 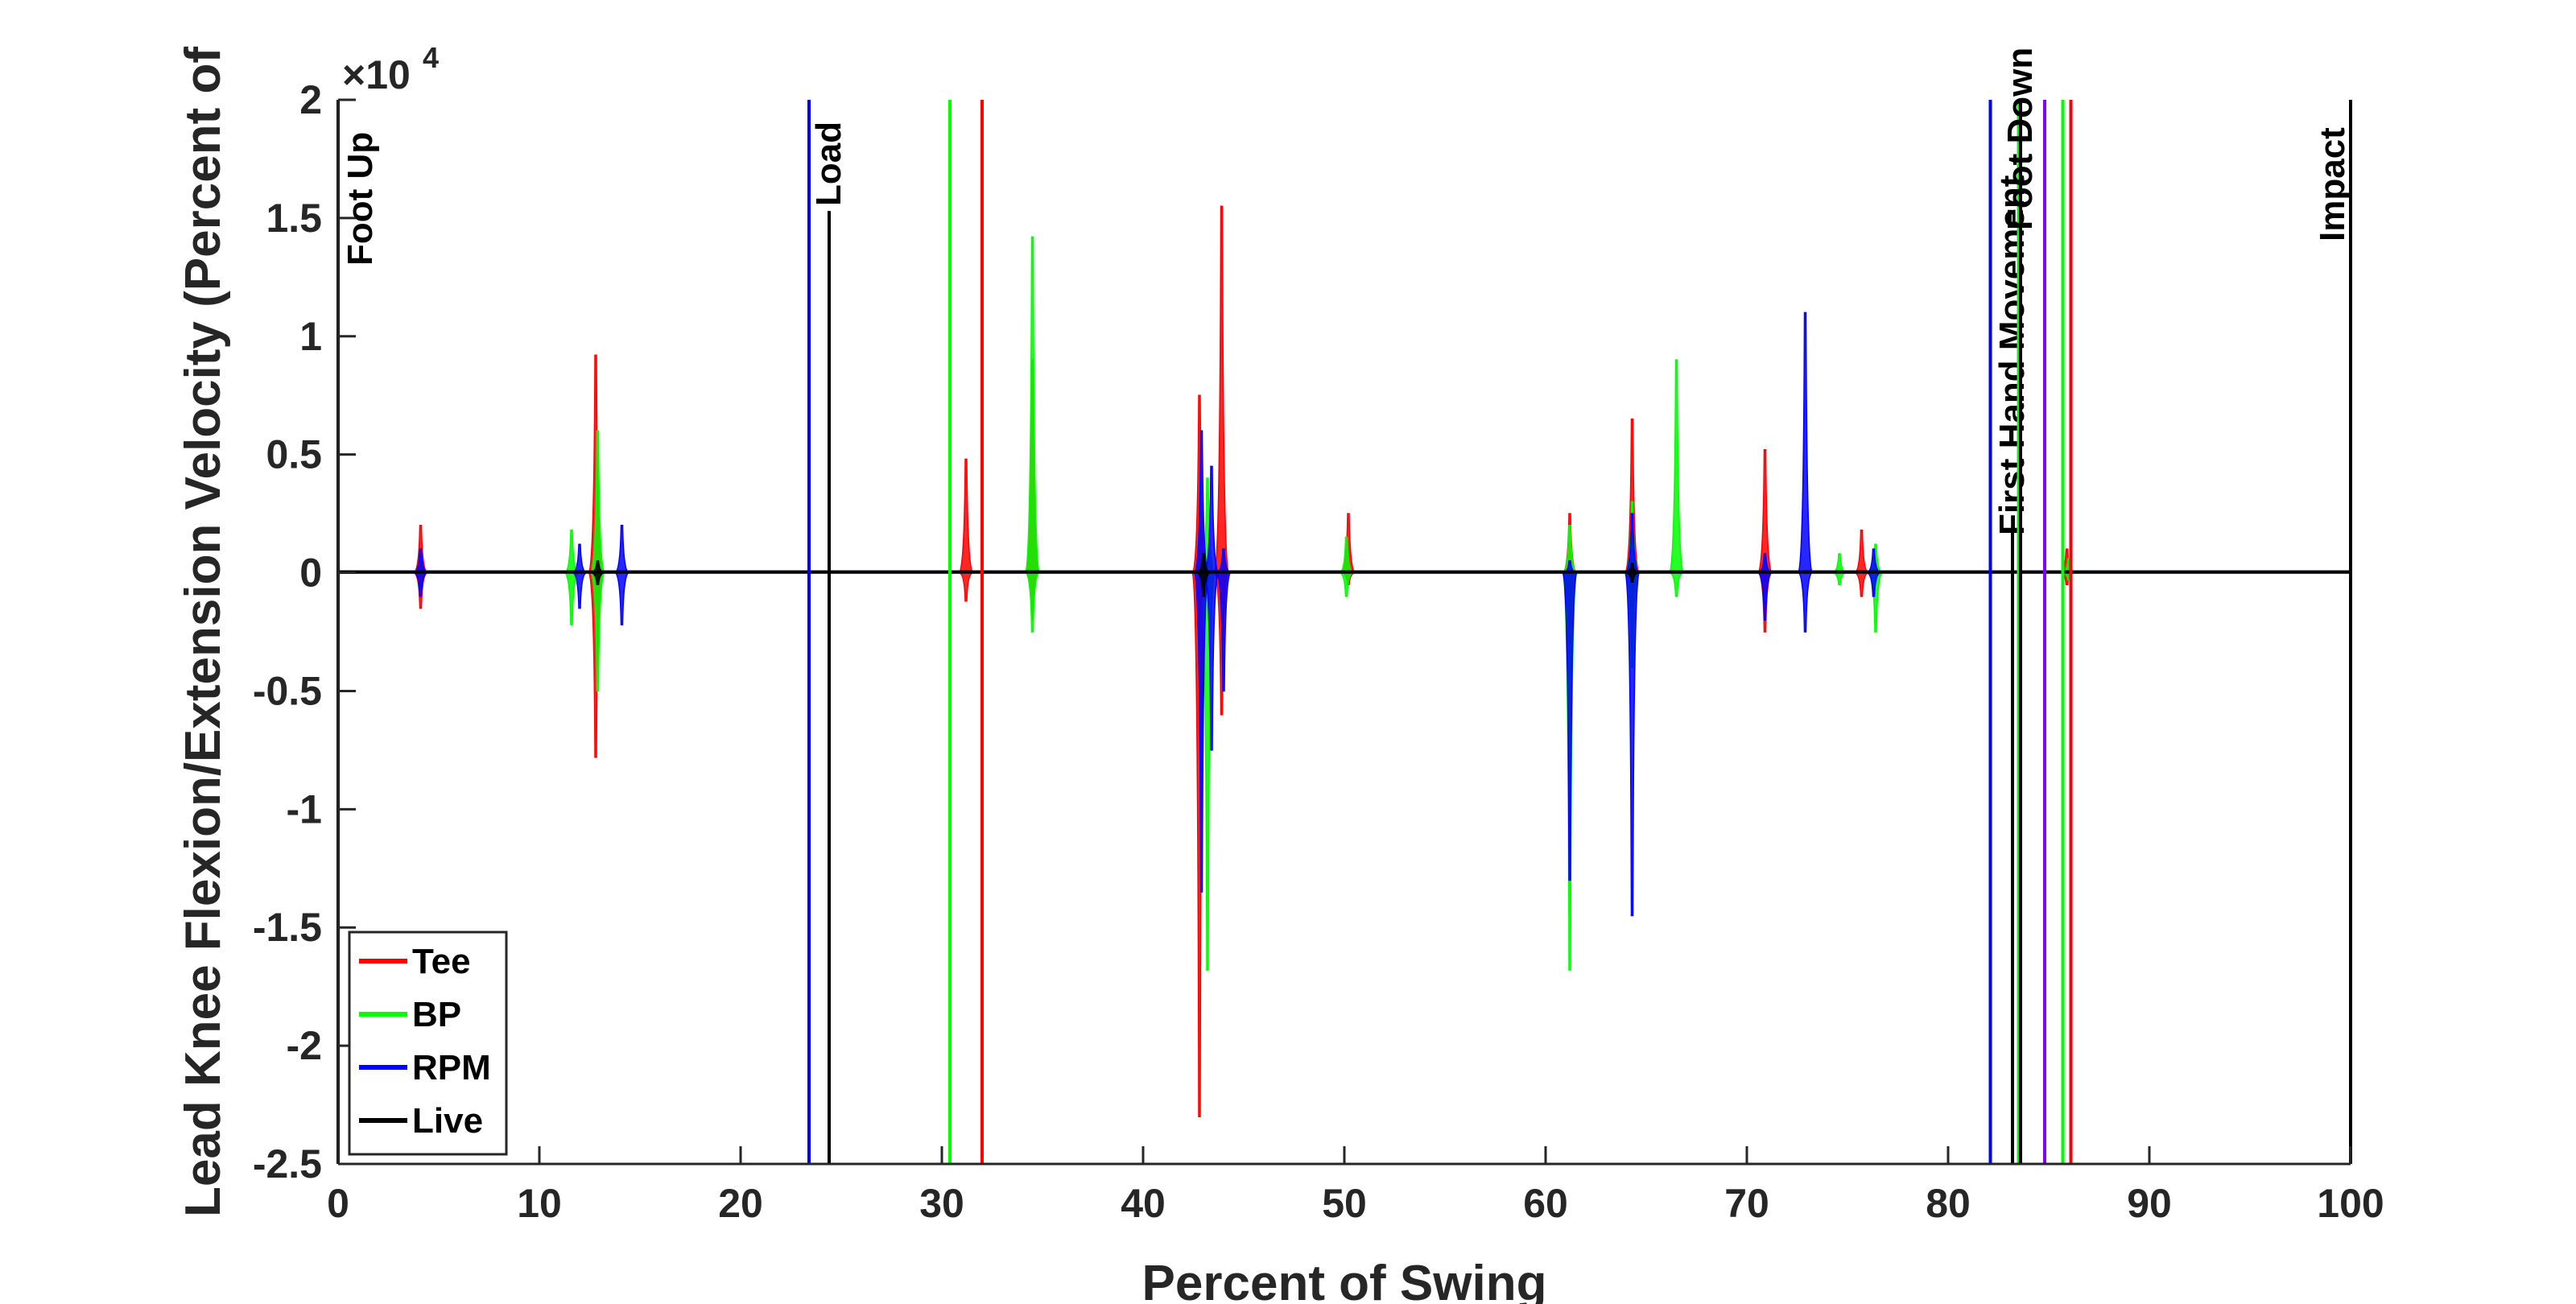 I want to click on legend-label: Live, so click(x=447, y=1121).